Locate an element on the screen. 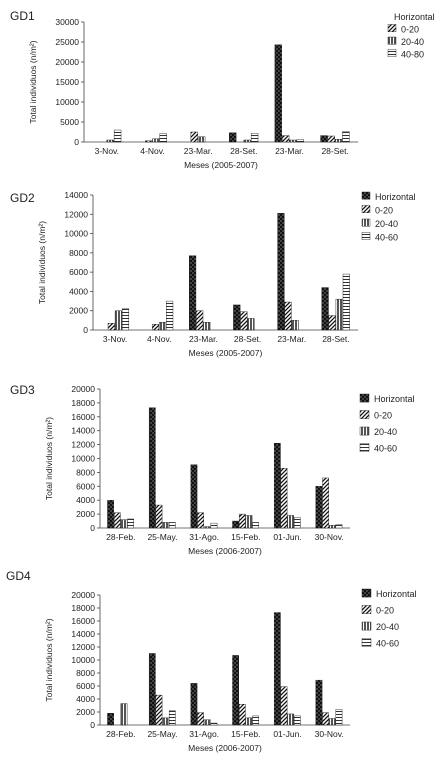  legend: Horizontal 0-20 20-40 40-60 is located at coordinates (388, 217).